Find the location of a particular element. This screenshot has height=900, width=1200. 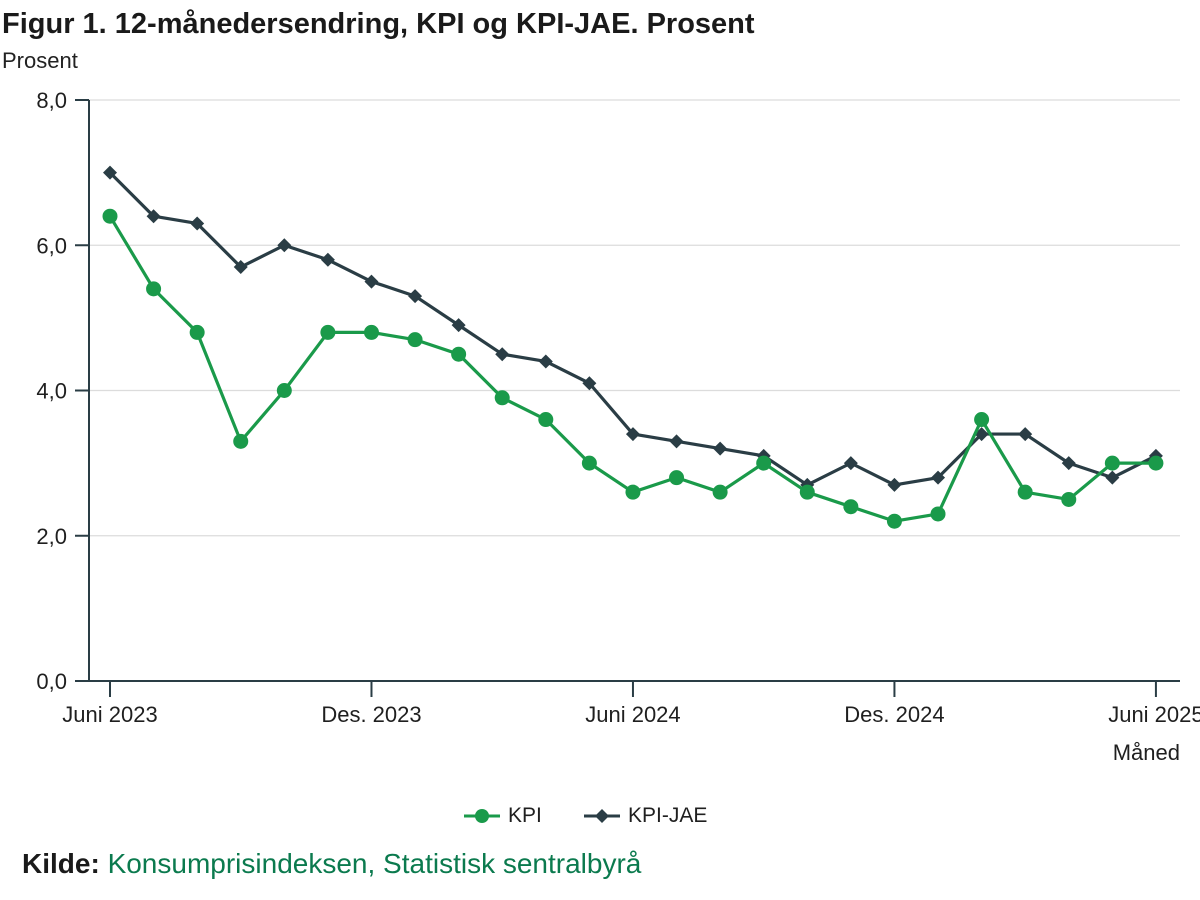

y-tick-label: 8,0 is located at coordinates (51, 100).